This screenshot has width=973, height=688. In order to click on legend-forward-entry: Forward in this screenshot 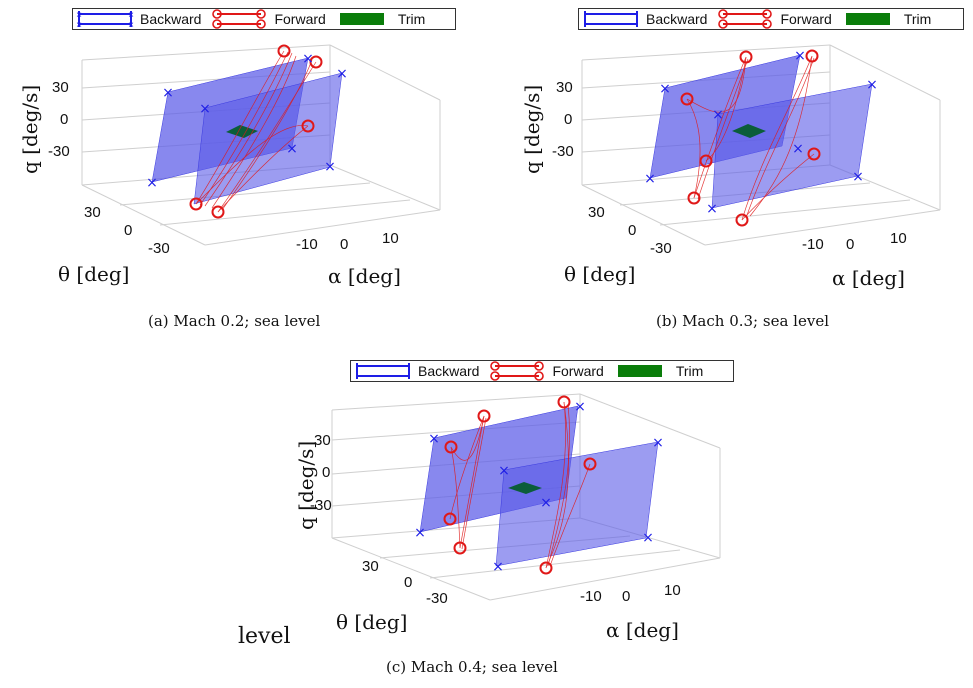, I will do `click(266, 19)`.